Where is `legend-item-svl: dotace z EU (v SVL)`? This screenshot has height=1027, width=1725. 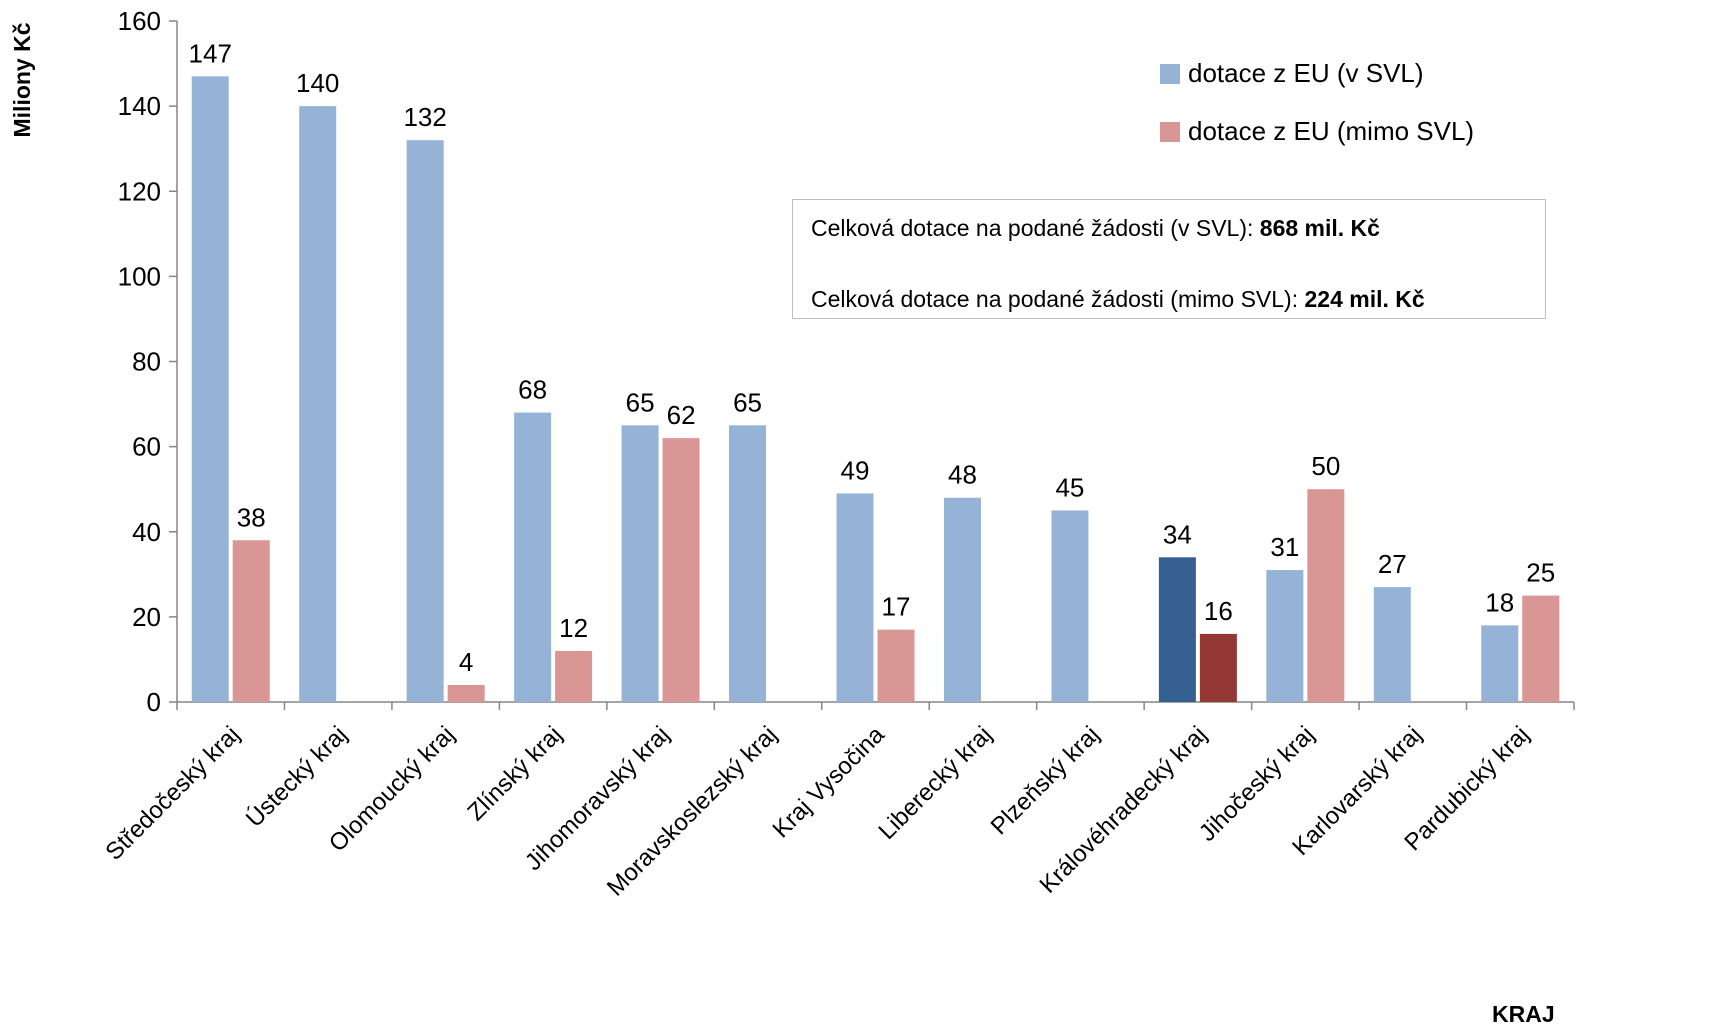 legend-item-svl: dotace z EU (v SVL) is located at coordinates (1292, 73).